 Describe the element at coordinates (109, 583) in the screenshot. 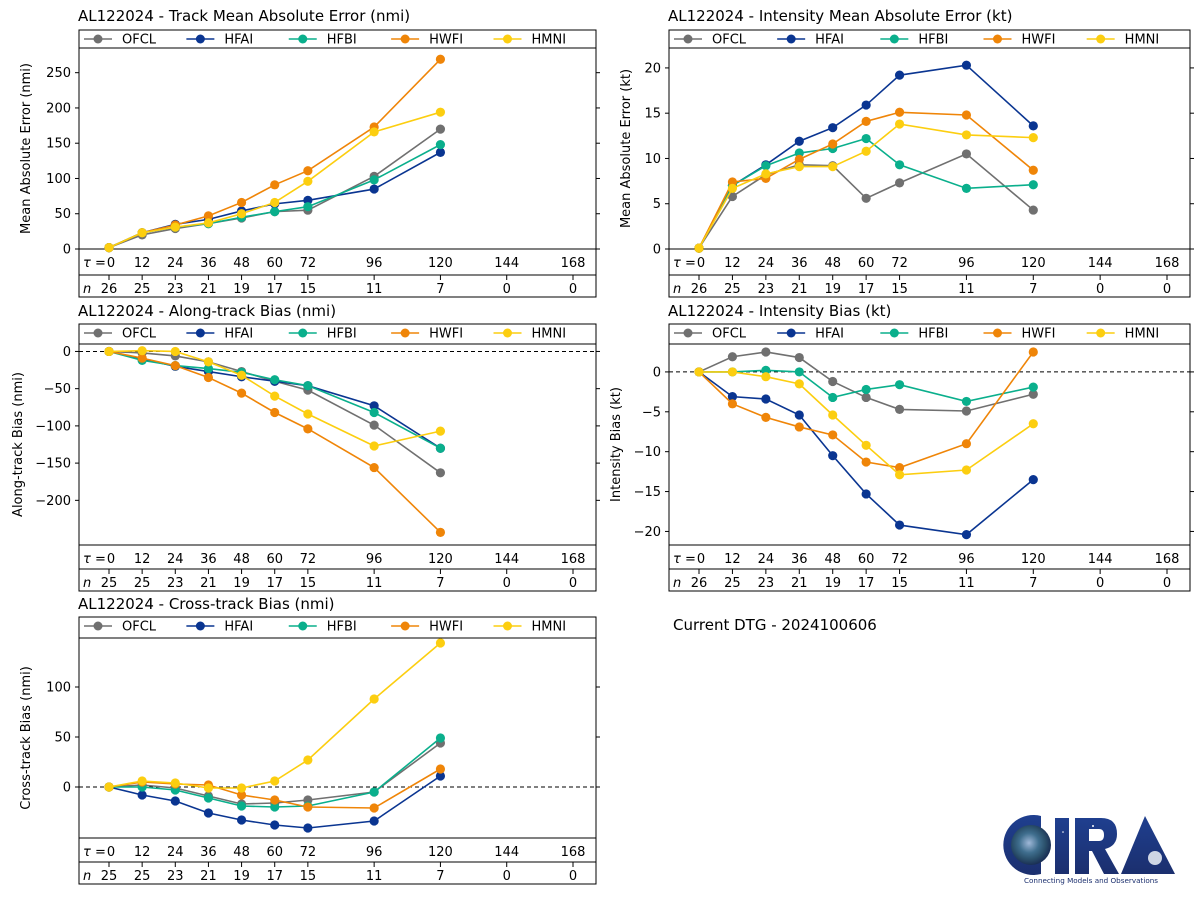

I see `n-count-label: 25` at that location.